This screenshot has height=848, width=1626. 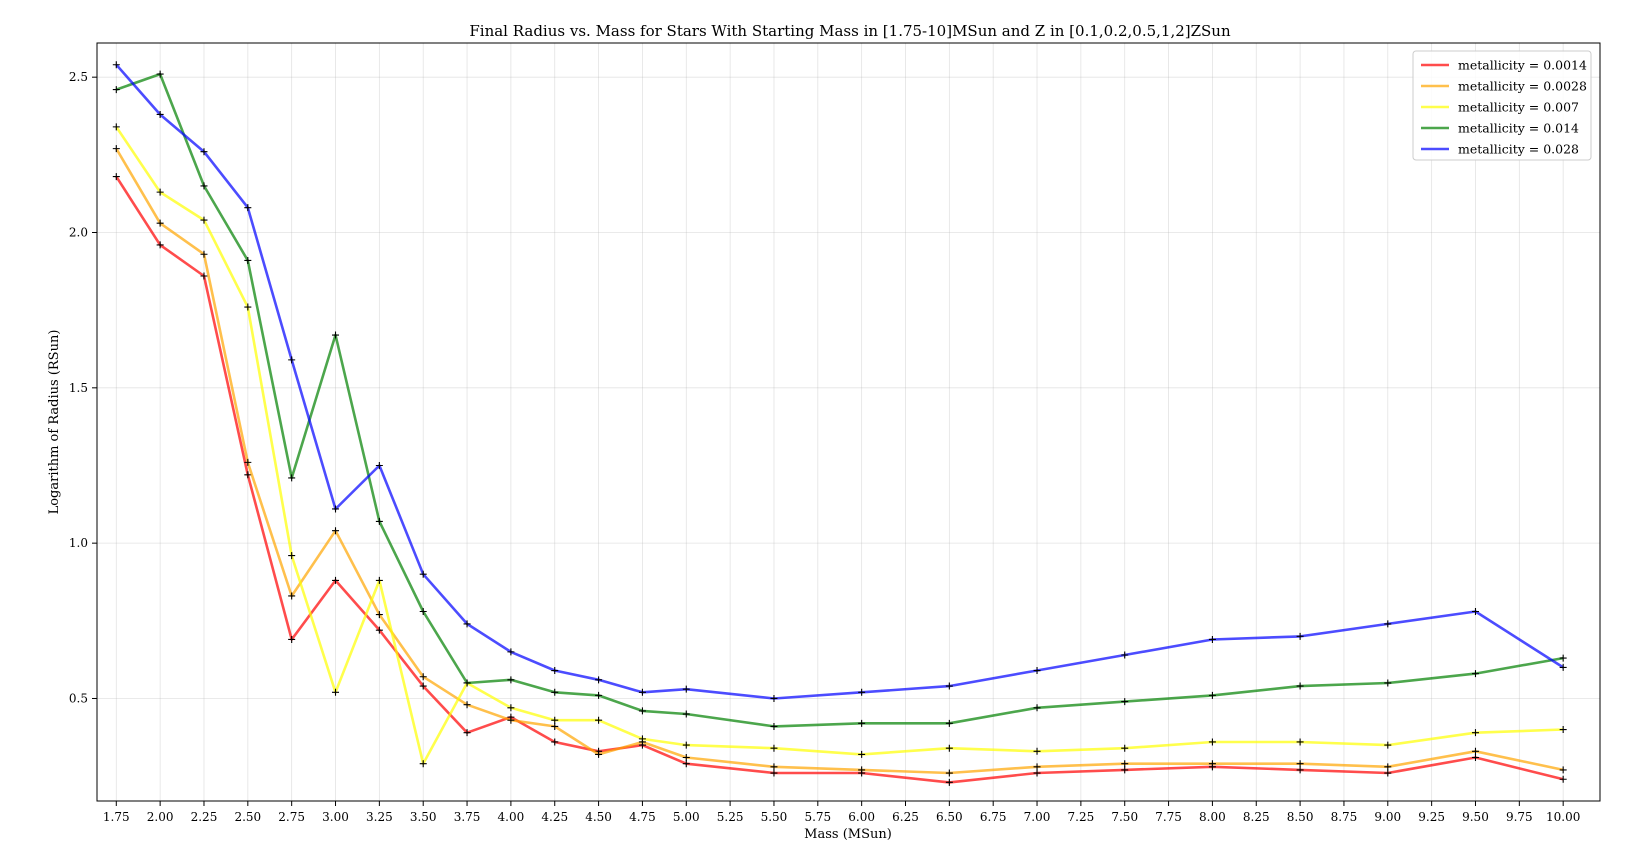 I want to click on y-tick-label: 2.5, so click(x=78, y=77).